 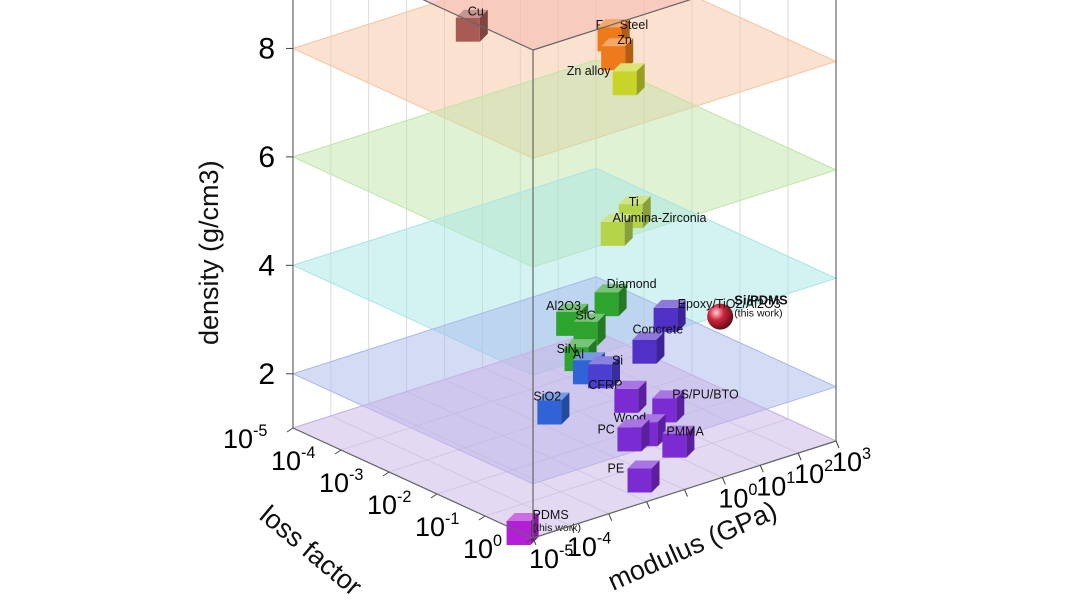 What do you see at coordinates (437, 526) in the screenshot?
I see `tick-label: 10⁻¹` at bounding box center [437, 526].